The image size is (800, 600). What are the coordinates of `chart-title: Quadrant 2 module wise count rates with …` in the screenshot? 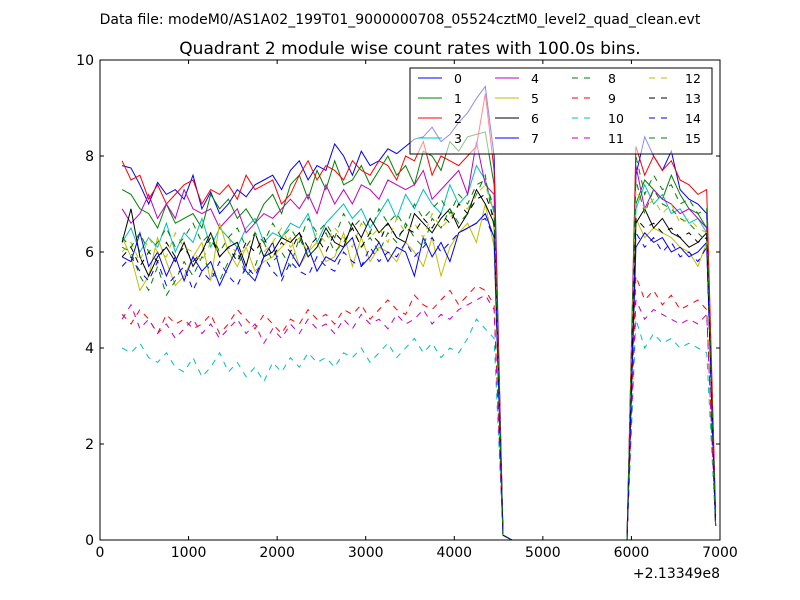 It's located at (409, 49).